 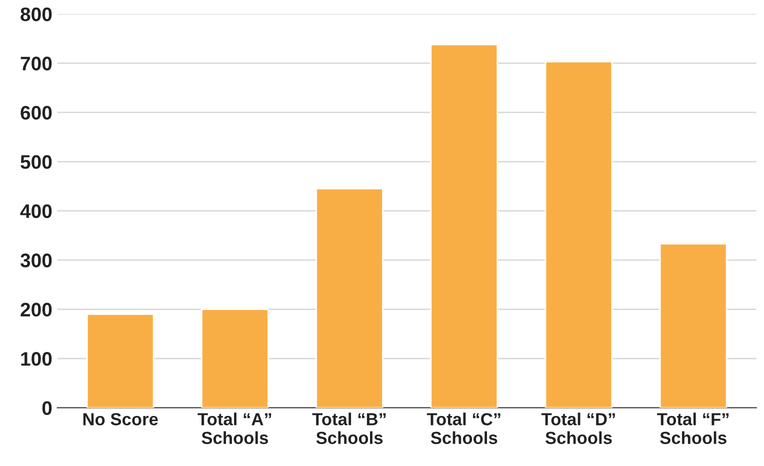 I want to click on y-tick-label: 300, so click(x=36, y=261).